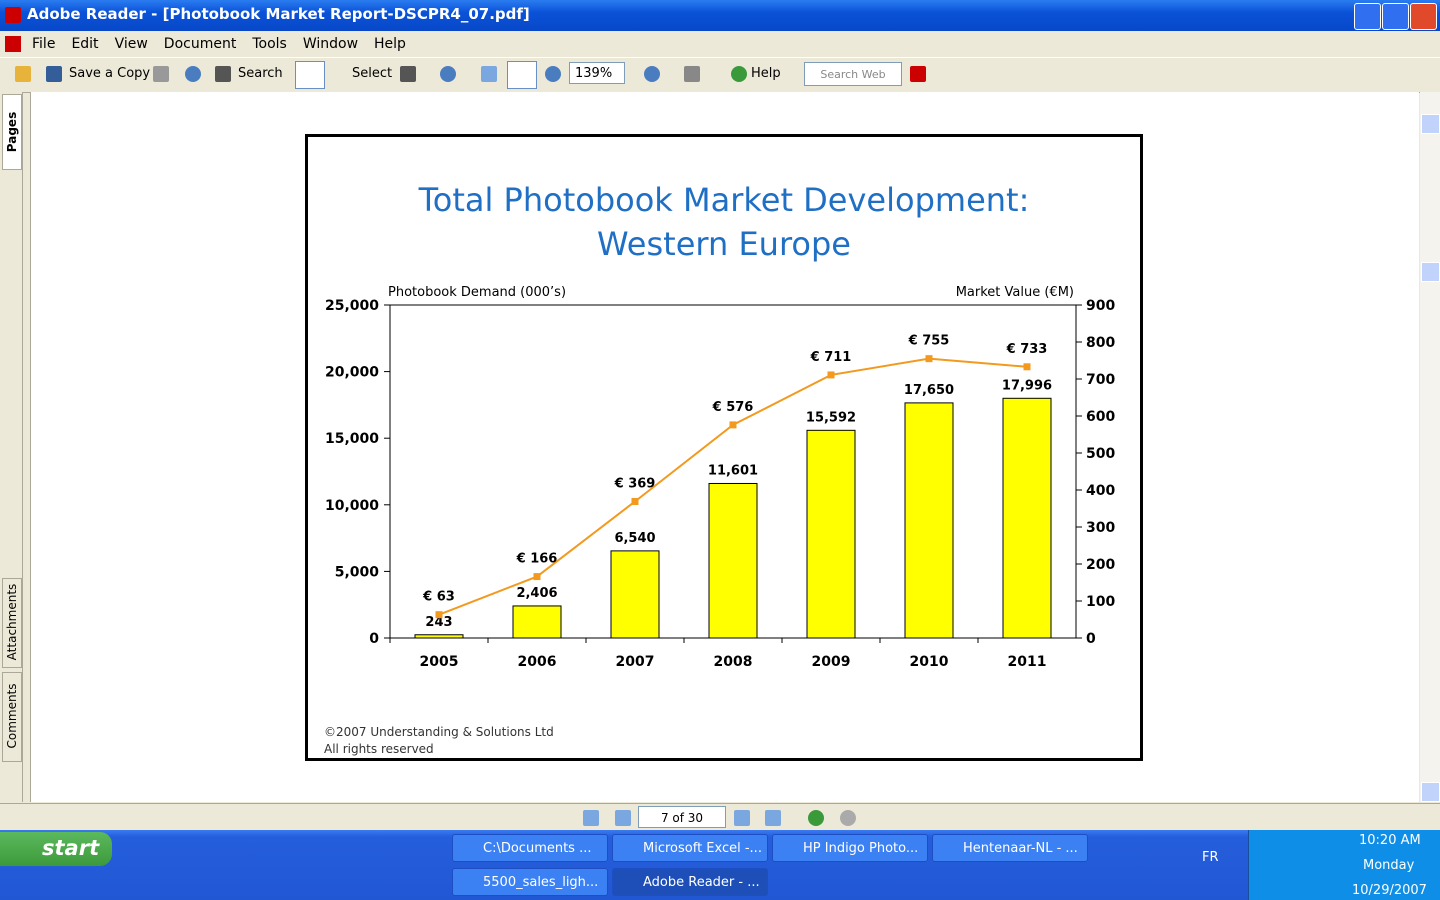 The height and width of the screenshot is (900, 1440). What do you see at coordinates (766, 73) in the screenshot?
I see `help-button: Help` at bounding box center [766, 73].